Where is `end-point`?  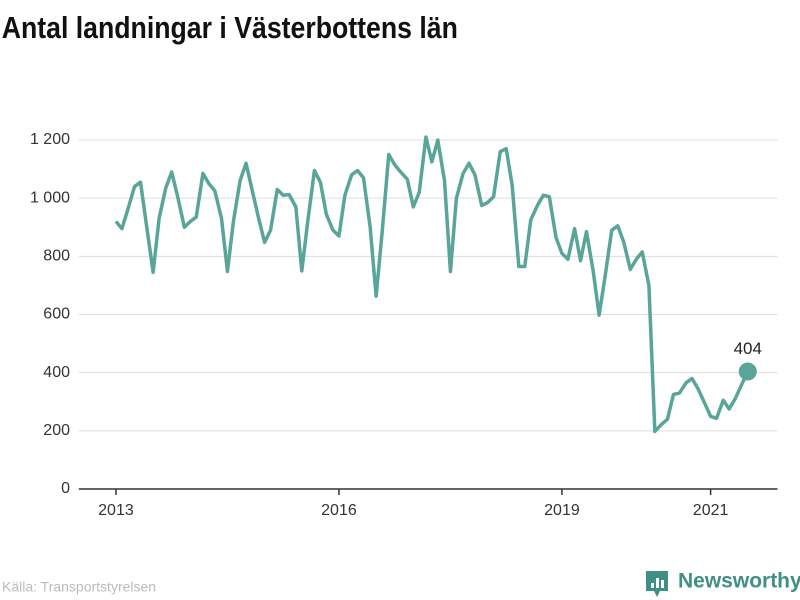
end-point is located at coordinates (747, 371).